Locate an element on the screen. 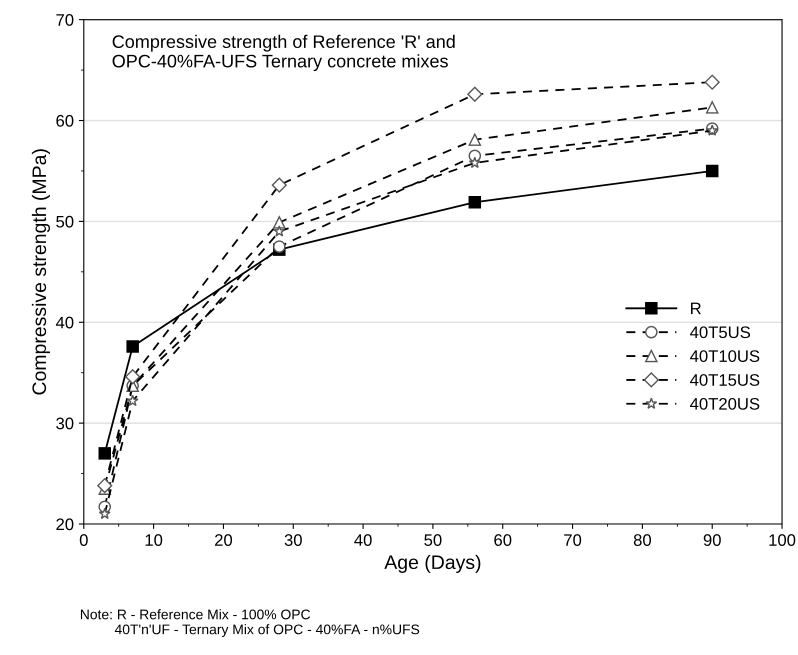 The width and height of the screenshot is (798, 655). legend-label: R is located at coordinates (696, 308).